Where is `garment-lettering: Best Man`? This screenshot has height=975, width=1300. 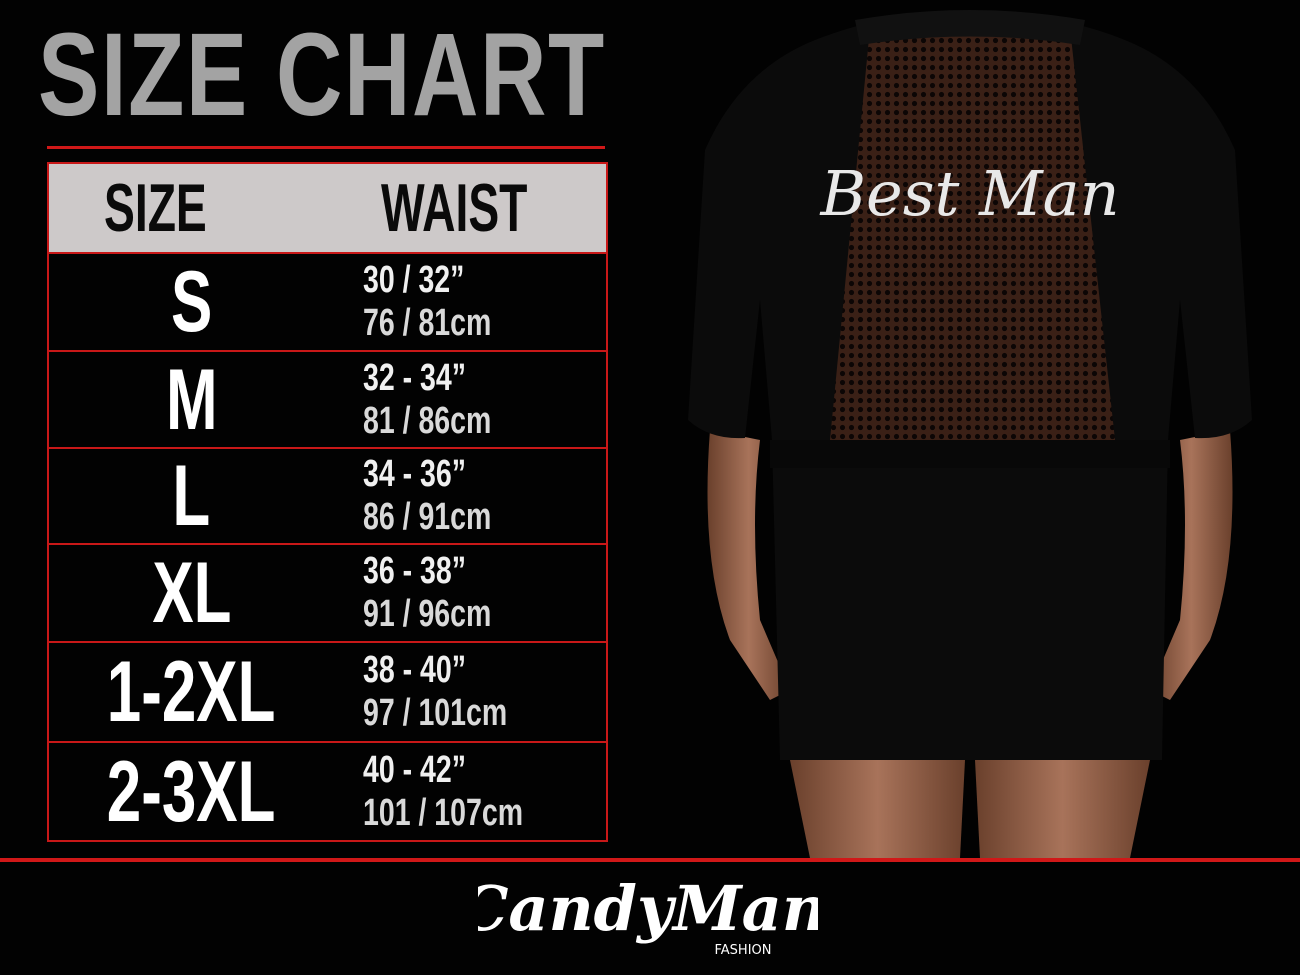
garment-lettering: Best Man is located at coordinates (969, 193).